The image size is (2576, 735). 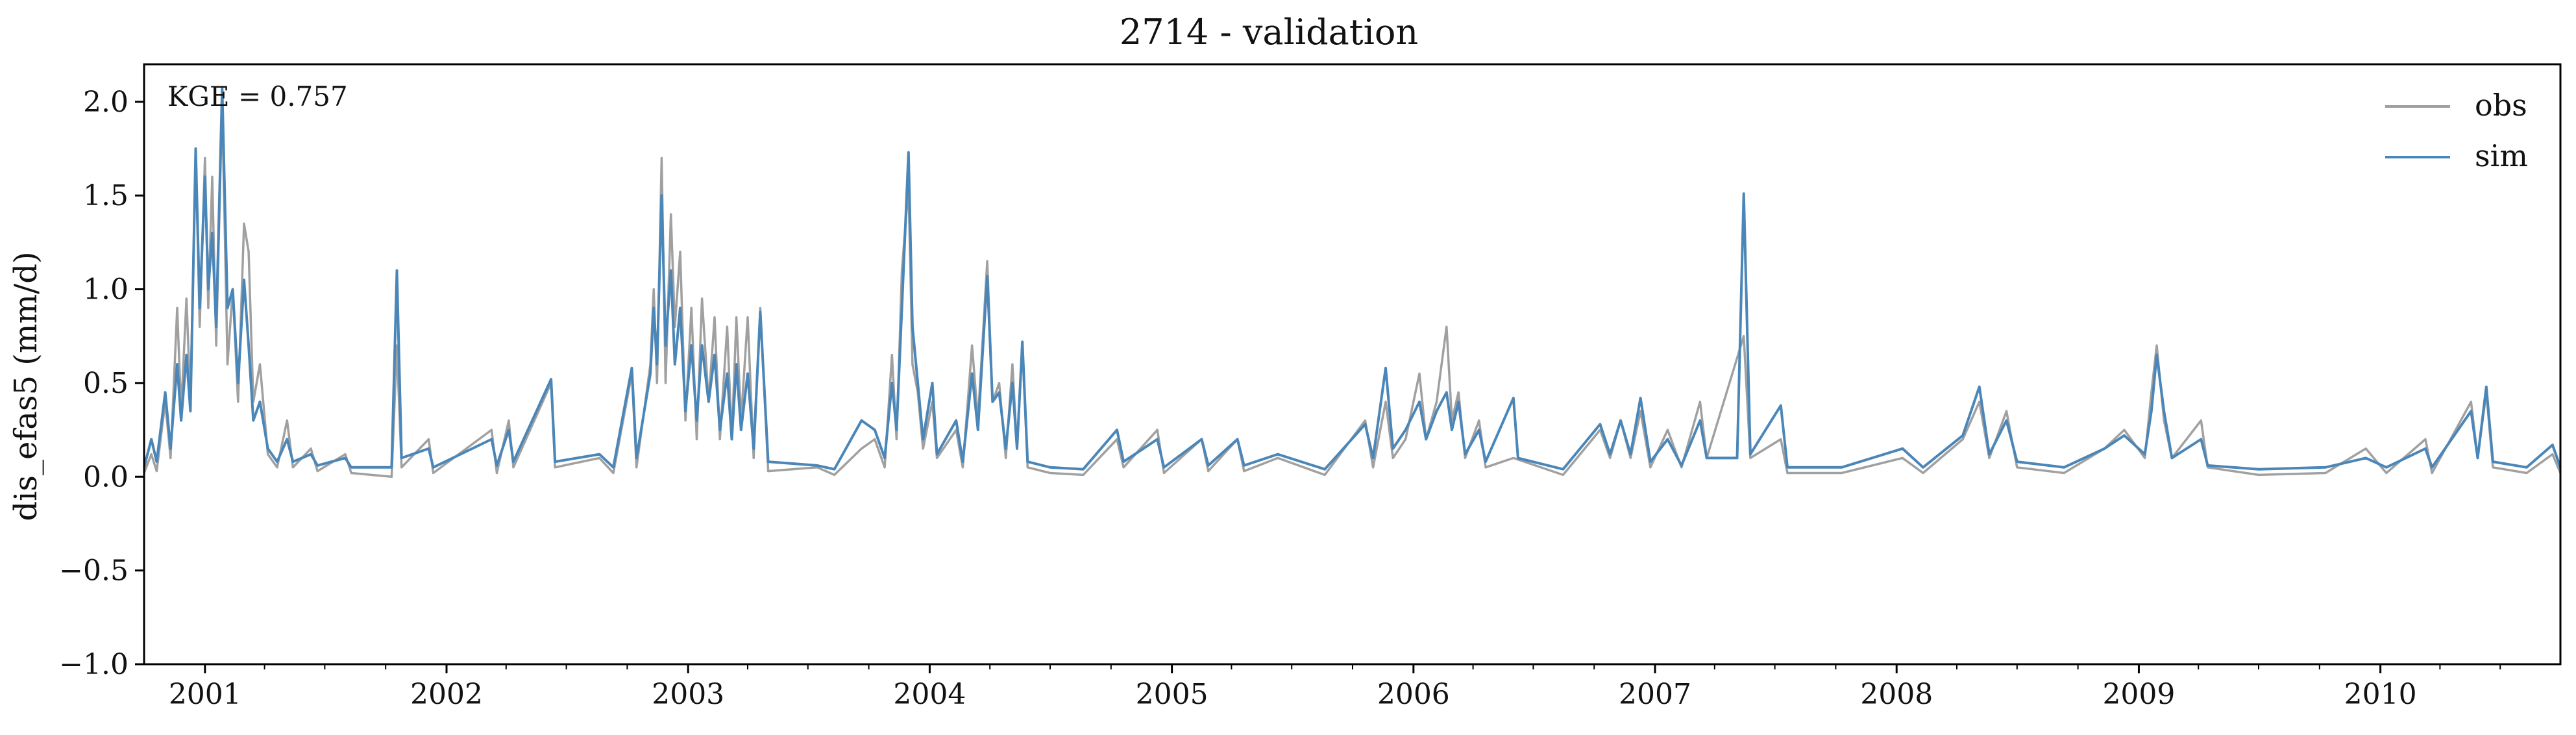 What do you see at coordinates (929, 694) in the screenshot?
I see `x-tick-label: 2004` at bounding box center [929, 694].